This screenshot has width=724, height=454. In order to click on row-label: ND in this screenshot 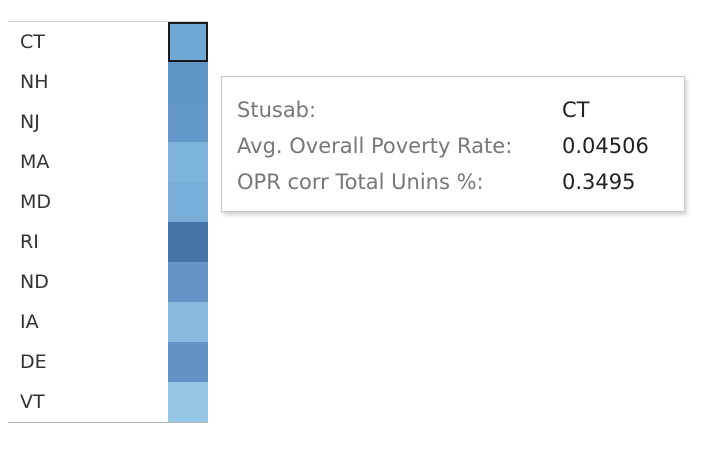, I will do `click(34, 282)`.